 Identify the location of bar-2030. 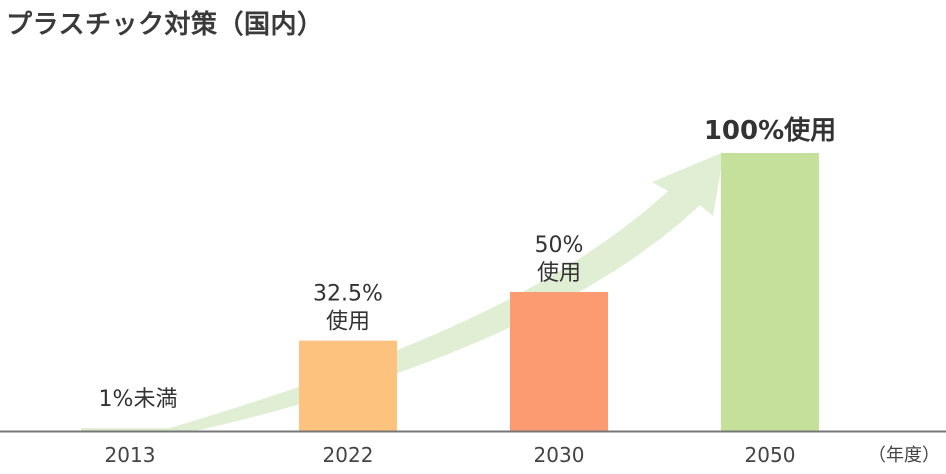
(559, 361).